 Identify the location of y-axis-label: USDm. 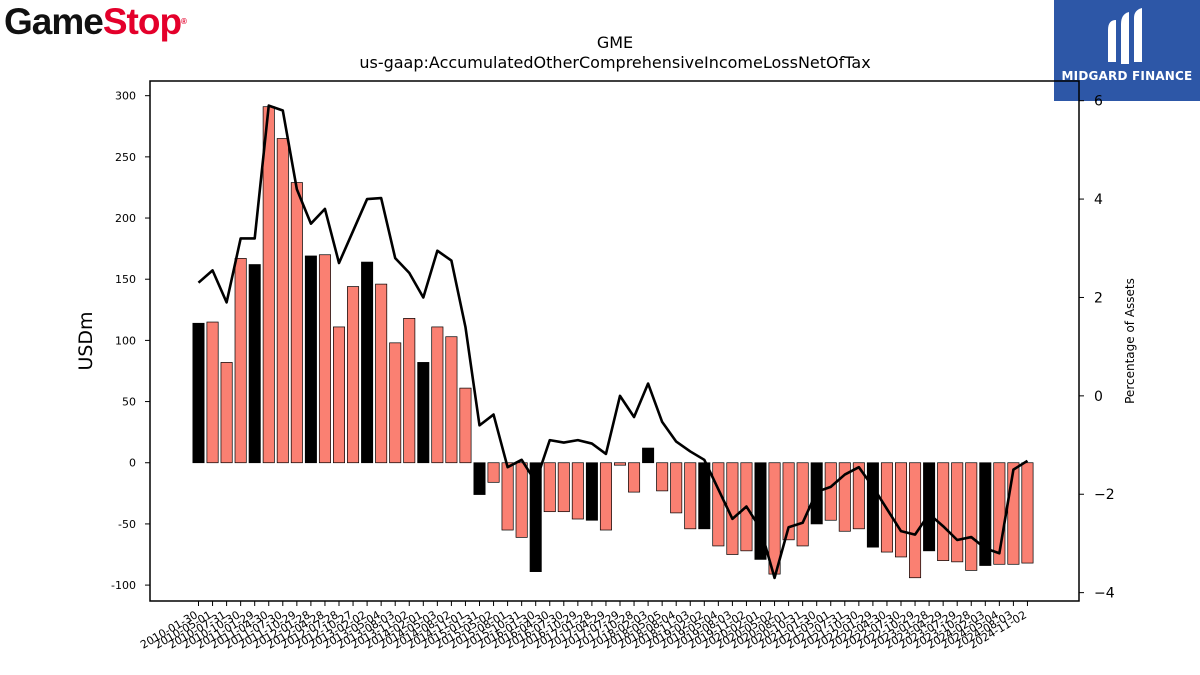
(86, 340).